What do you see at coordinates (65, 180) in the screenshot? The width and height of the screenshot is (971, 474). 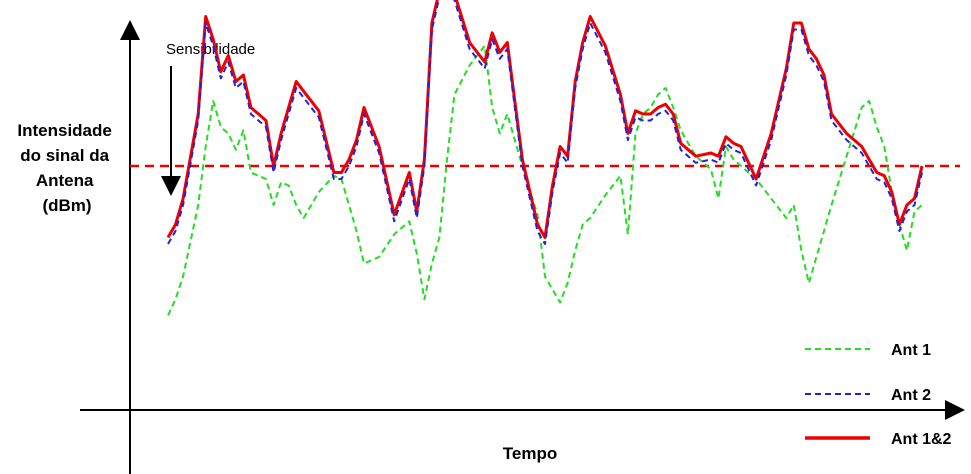 I see `y-axis-label-line-3: Antena` at bounding box center [65, 180].